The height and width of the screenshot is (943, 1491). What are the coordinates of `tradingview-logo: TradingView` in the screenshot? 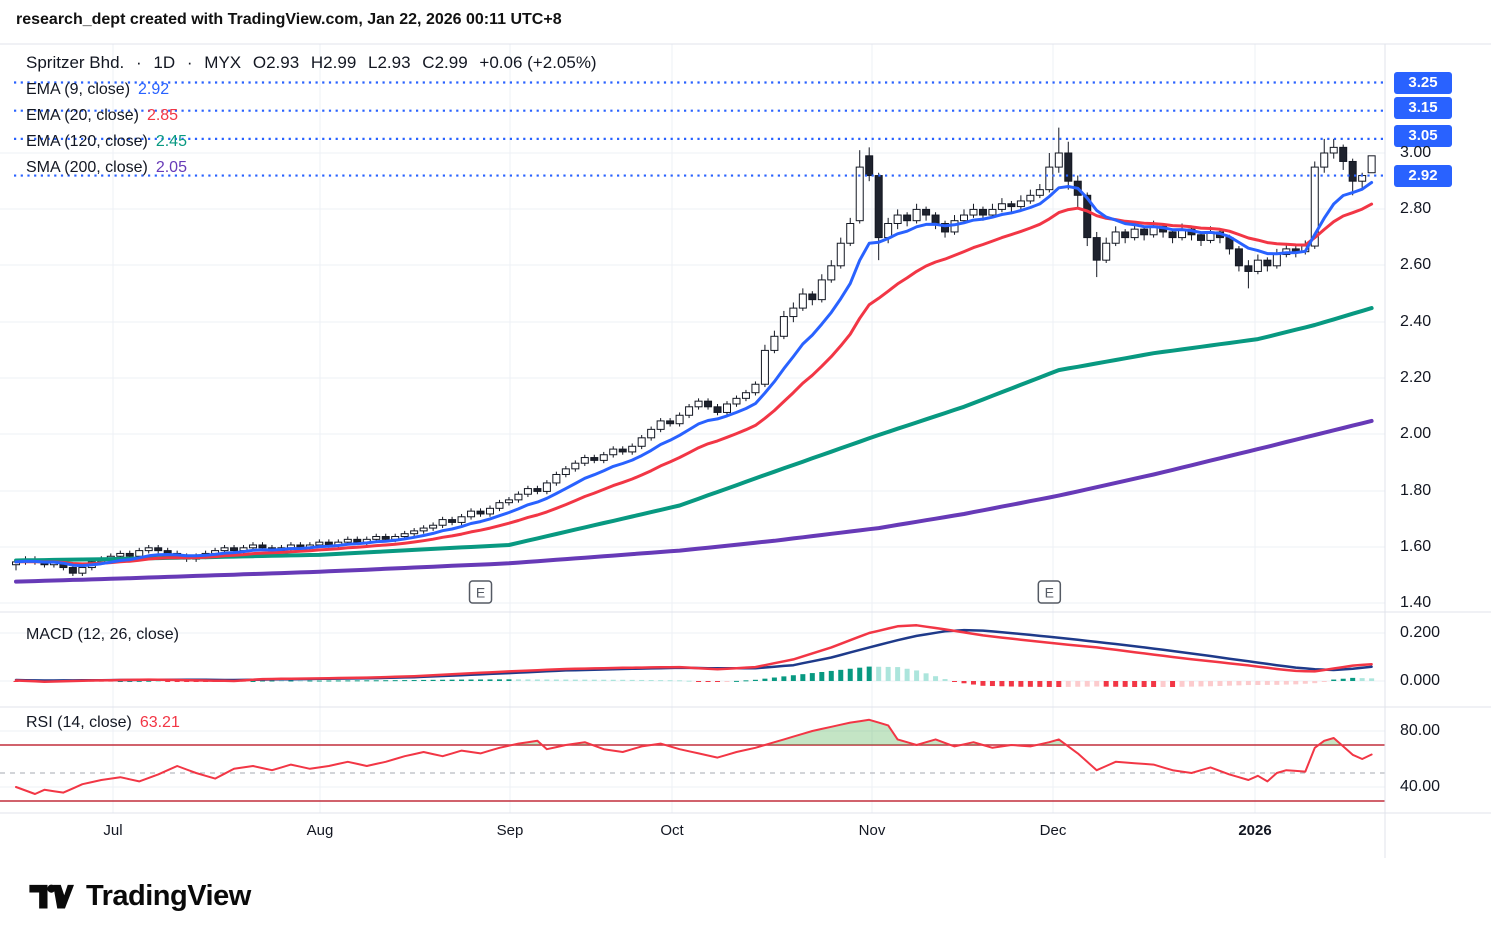 It's located at (139, 896).